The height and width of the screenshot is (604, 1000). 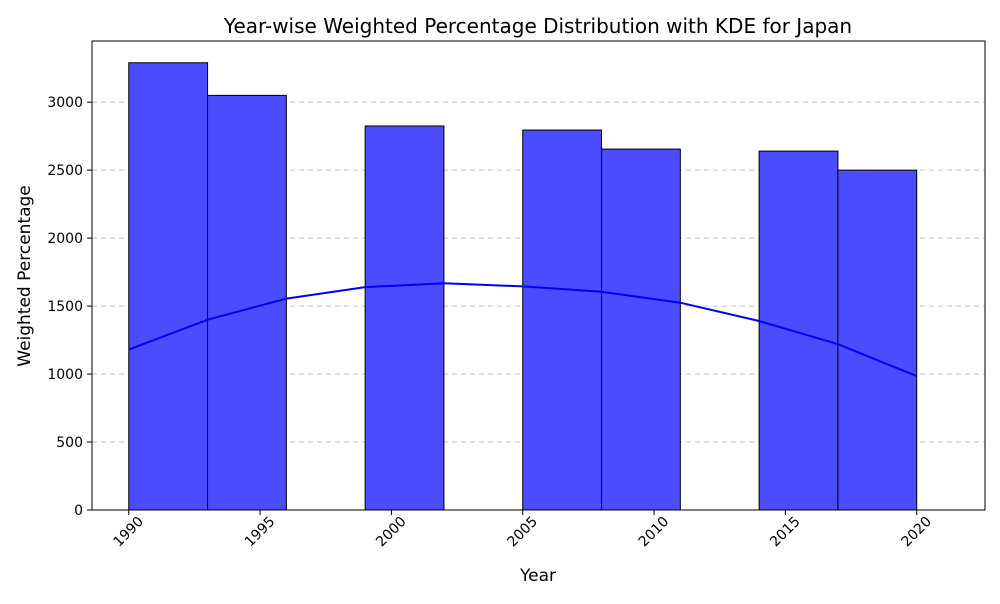 I want to click on x-tick-label: 2005, so click(x=522, y=532).